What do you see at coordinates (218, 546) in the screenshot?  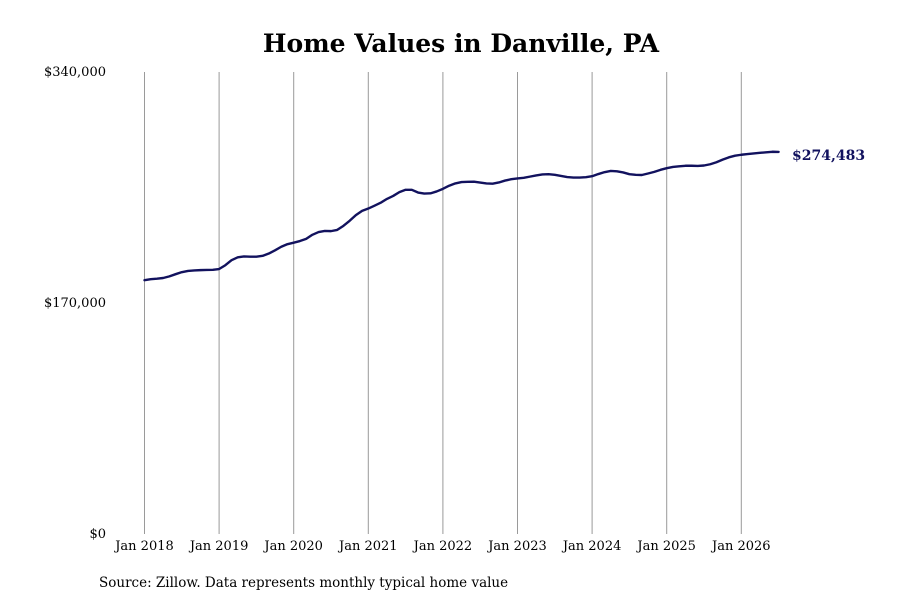 I see `x-tick-label: Jan 2019` at bounding box center [218, 546].